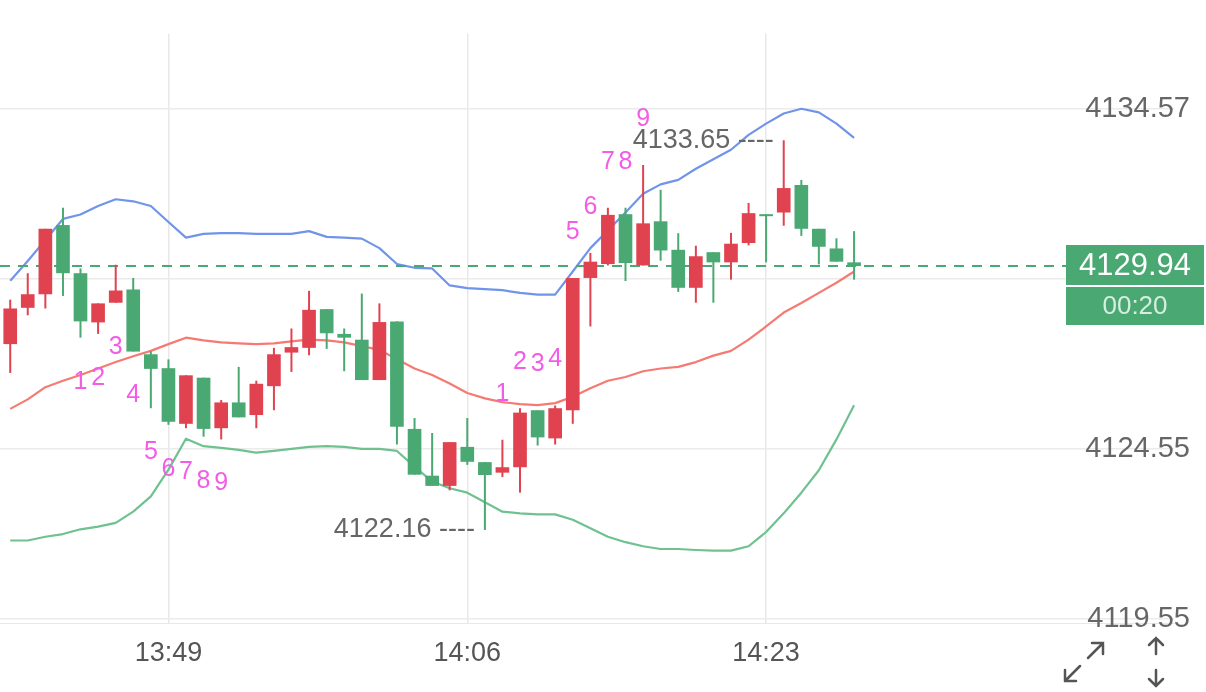  Describe the element at coordinates (502, 391) in the screenshot. I see `annotation: 1` at that location.